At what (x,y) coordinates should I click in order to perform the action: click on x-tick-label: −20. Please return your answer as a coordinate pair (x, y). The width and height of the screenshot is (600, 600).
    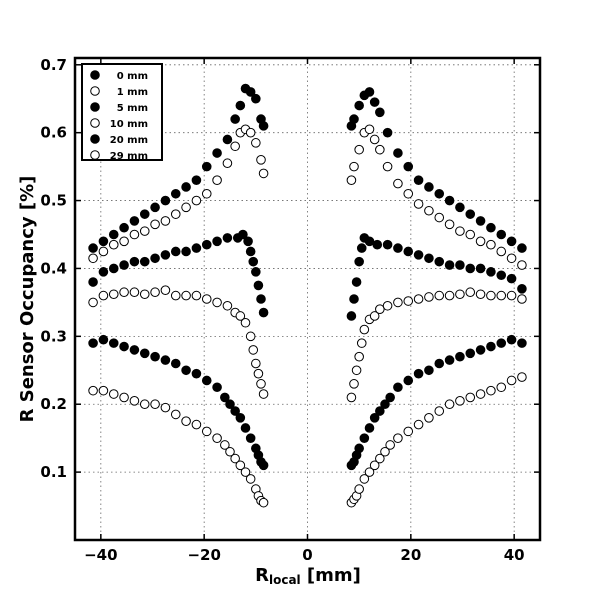
    Looking at the image, I should click on (203, 555).